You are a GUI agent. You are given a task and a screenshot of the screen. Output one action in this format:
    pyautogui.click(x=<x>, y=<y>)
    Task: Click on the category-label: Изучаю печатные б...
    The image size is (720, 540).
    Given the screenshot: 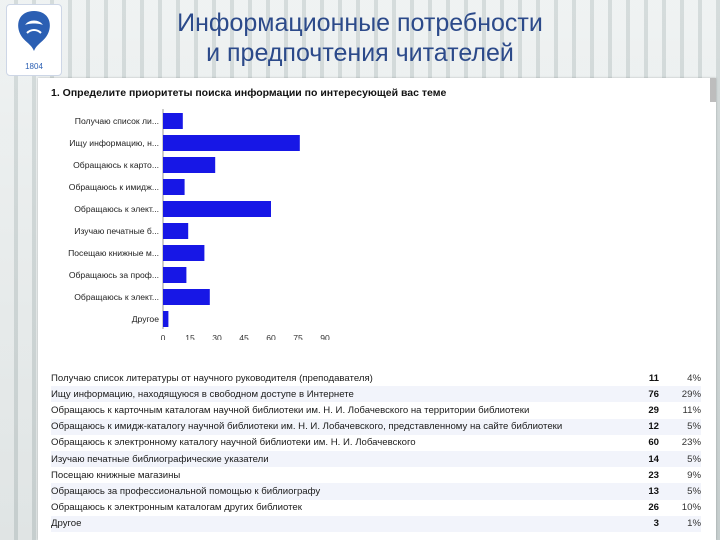 What is the action you would take?
    pyautogui.click(x=116, y=231)
    